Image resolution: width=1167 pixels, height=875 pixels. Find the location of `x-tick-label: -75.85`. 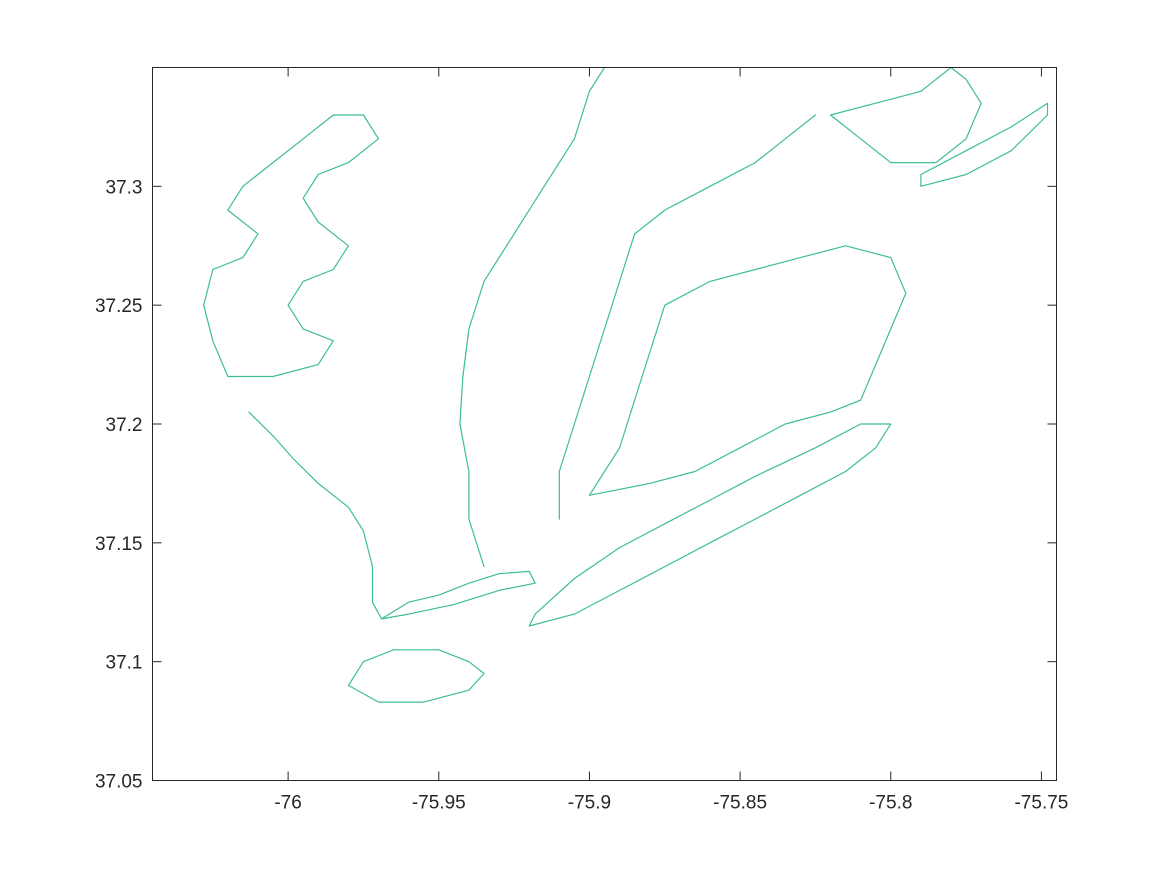

x-tick-label: -75.85 is located at coordinates (740, 803).